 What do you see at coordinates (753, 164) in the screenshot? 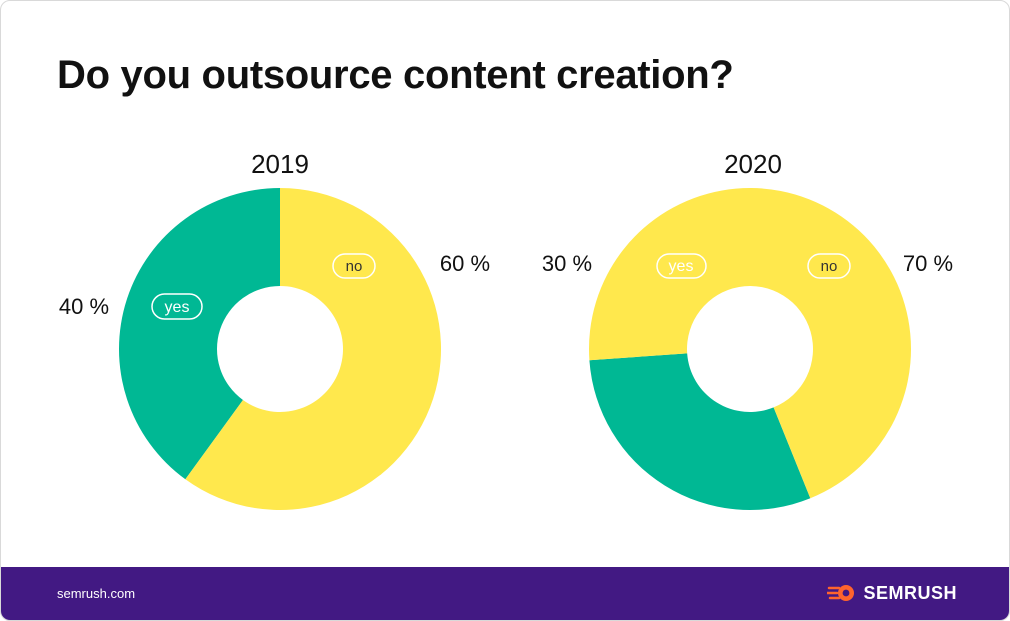
I see `chart-title-2020: 2020` at bounding box center [753, 164].